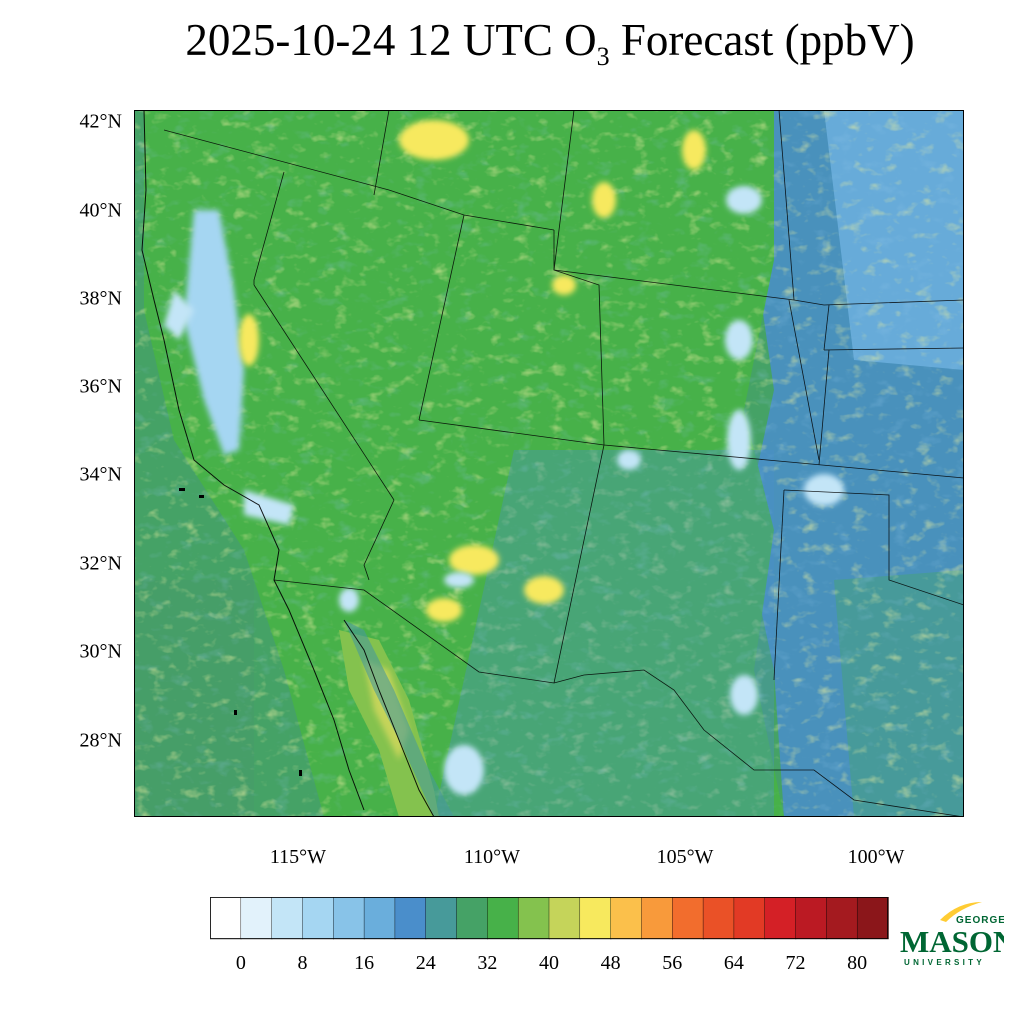 This screenshot has width=1024, height=1024. I want to click on map-title: 2025-10-24 12 UTC O3 Forecast (ppbV), so click(550, 43).